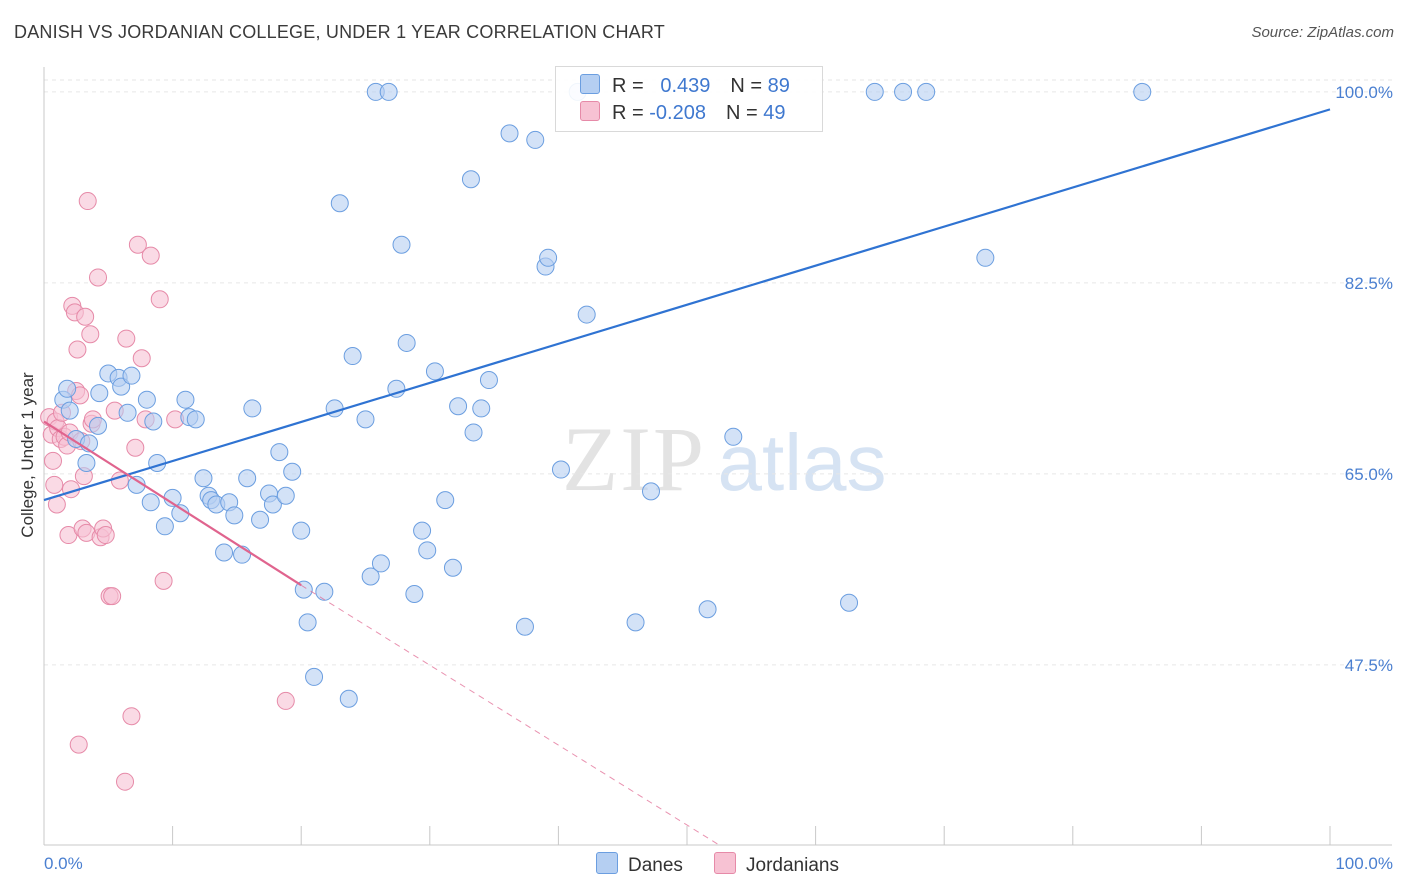 This screenshot has width=1406, height=892. I want to click on jordanians-trend-extension, so click(510, 715).